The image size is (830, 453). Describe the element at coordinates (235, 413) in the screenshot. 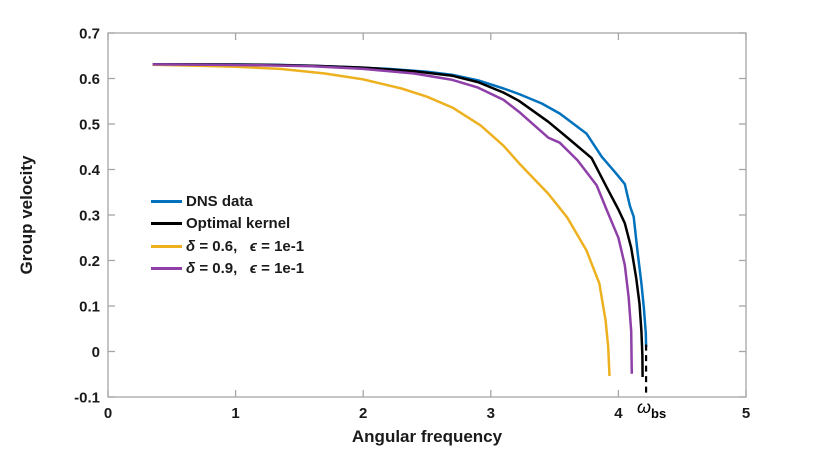

I see `x-tick-label: 1` at that location.